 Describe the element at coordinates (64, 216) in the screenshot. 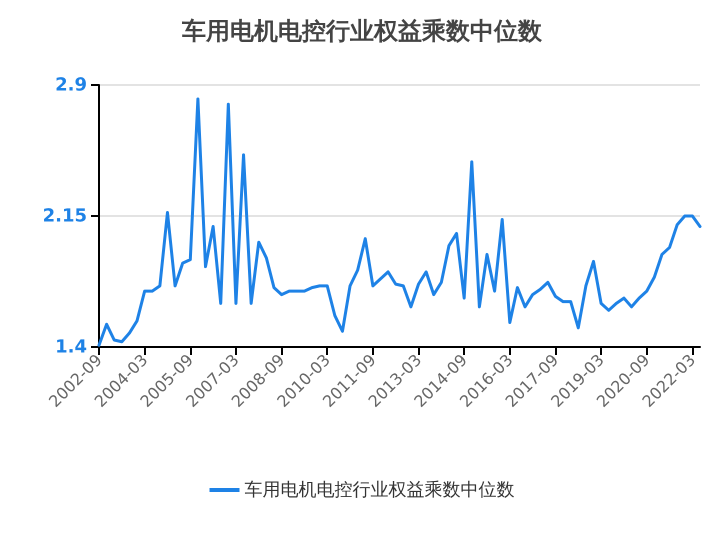

I see `y-tick-label: 2.15` at that location.